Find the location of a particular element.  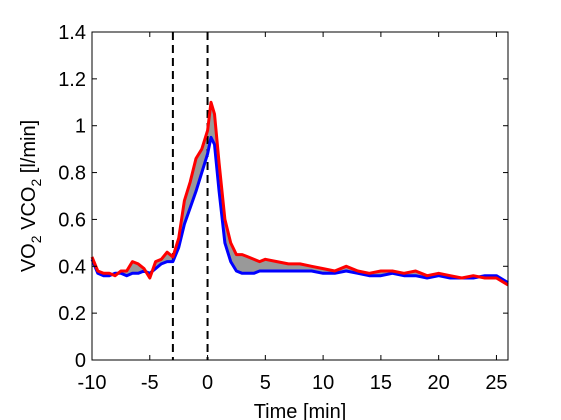

x-tick-label-4: 10 is located at coordinates (323, 383).